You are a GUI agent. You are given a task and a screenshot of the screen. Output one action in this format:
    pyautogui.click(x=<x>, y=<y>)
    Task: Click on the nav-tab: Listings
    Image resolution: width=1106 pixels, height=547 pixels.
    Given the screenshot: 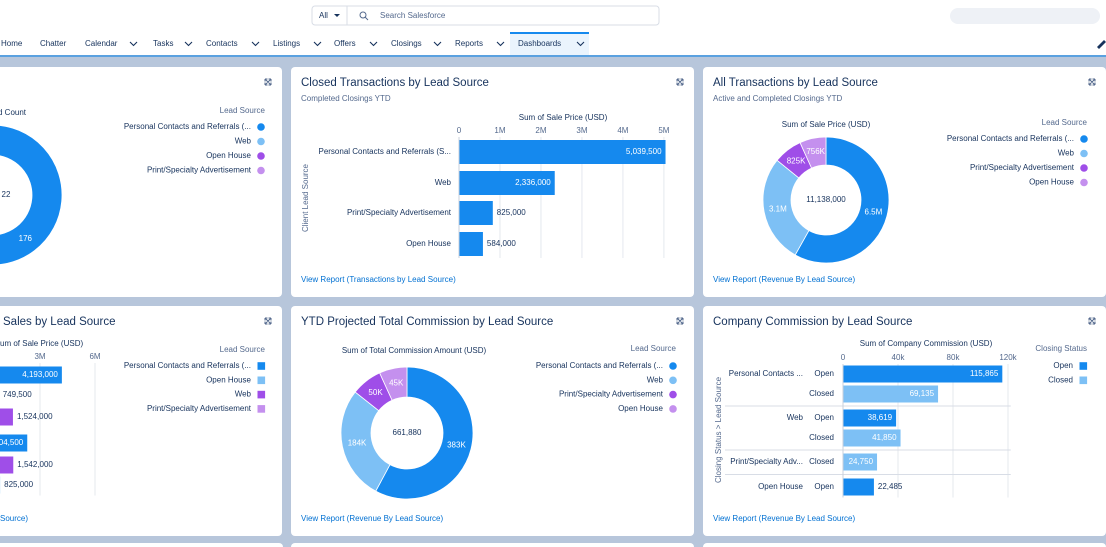 What is the action you would take?
    pyautogui.click(x=286, y=43)
    